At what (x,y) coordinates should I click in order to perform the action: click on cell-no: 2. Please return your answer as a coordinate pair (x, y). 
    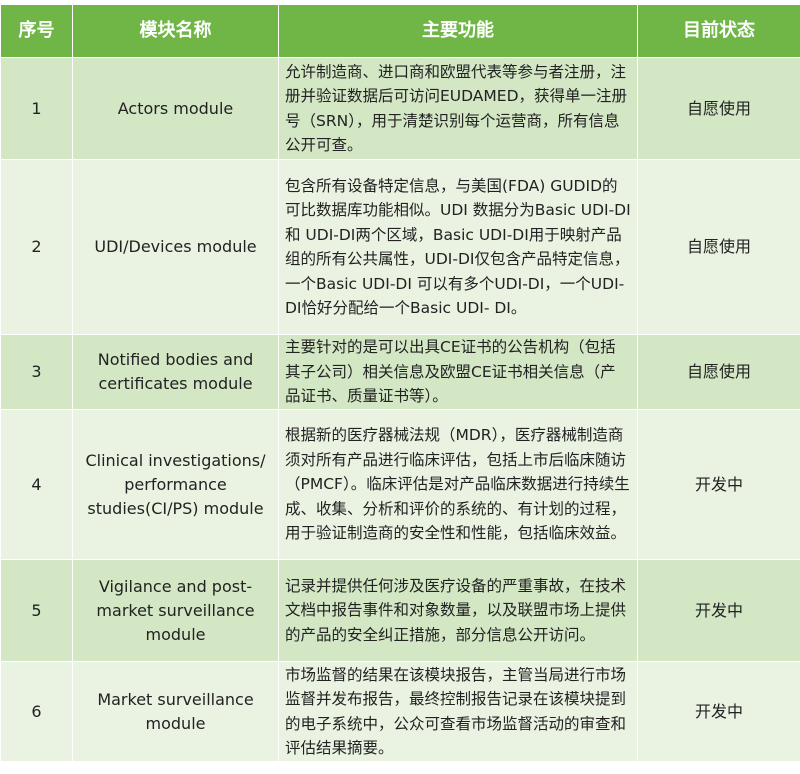
    Looking at the image, I should click on (37, 247).